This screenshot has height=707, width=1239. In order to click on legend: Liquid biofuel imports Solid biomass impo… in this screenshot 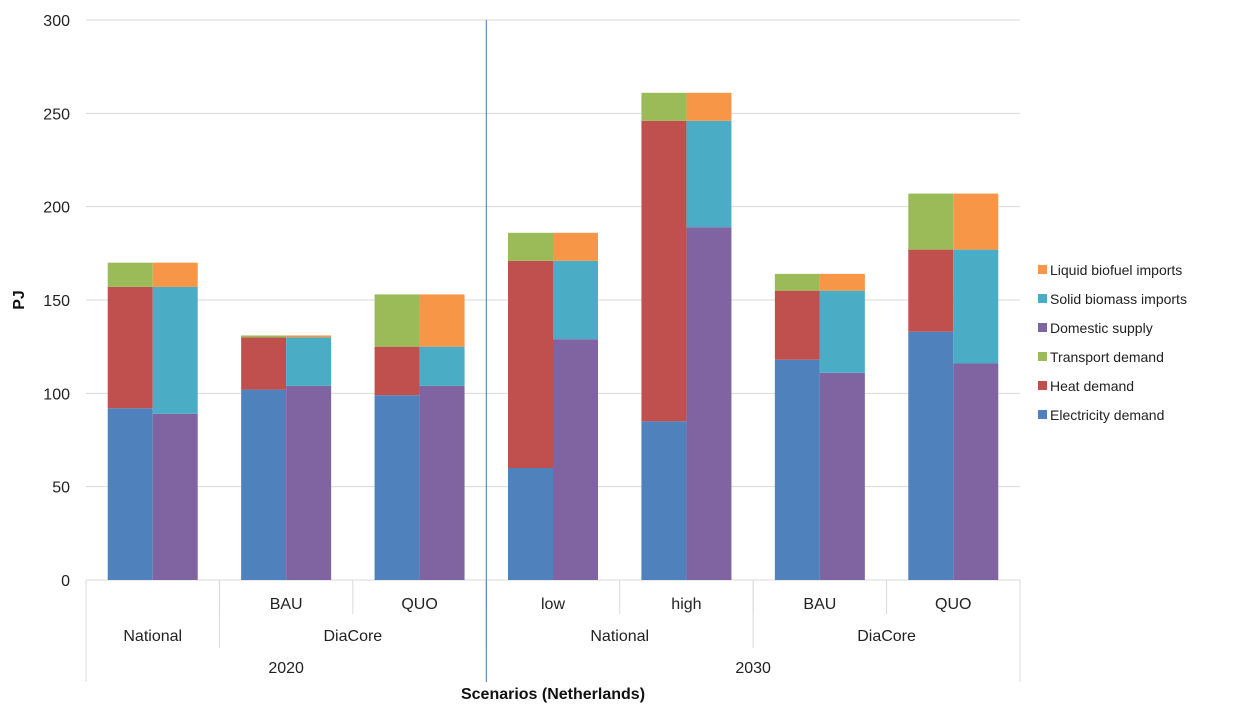, I will do `click(1112, 342)`.